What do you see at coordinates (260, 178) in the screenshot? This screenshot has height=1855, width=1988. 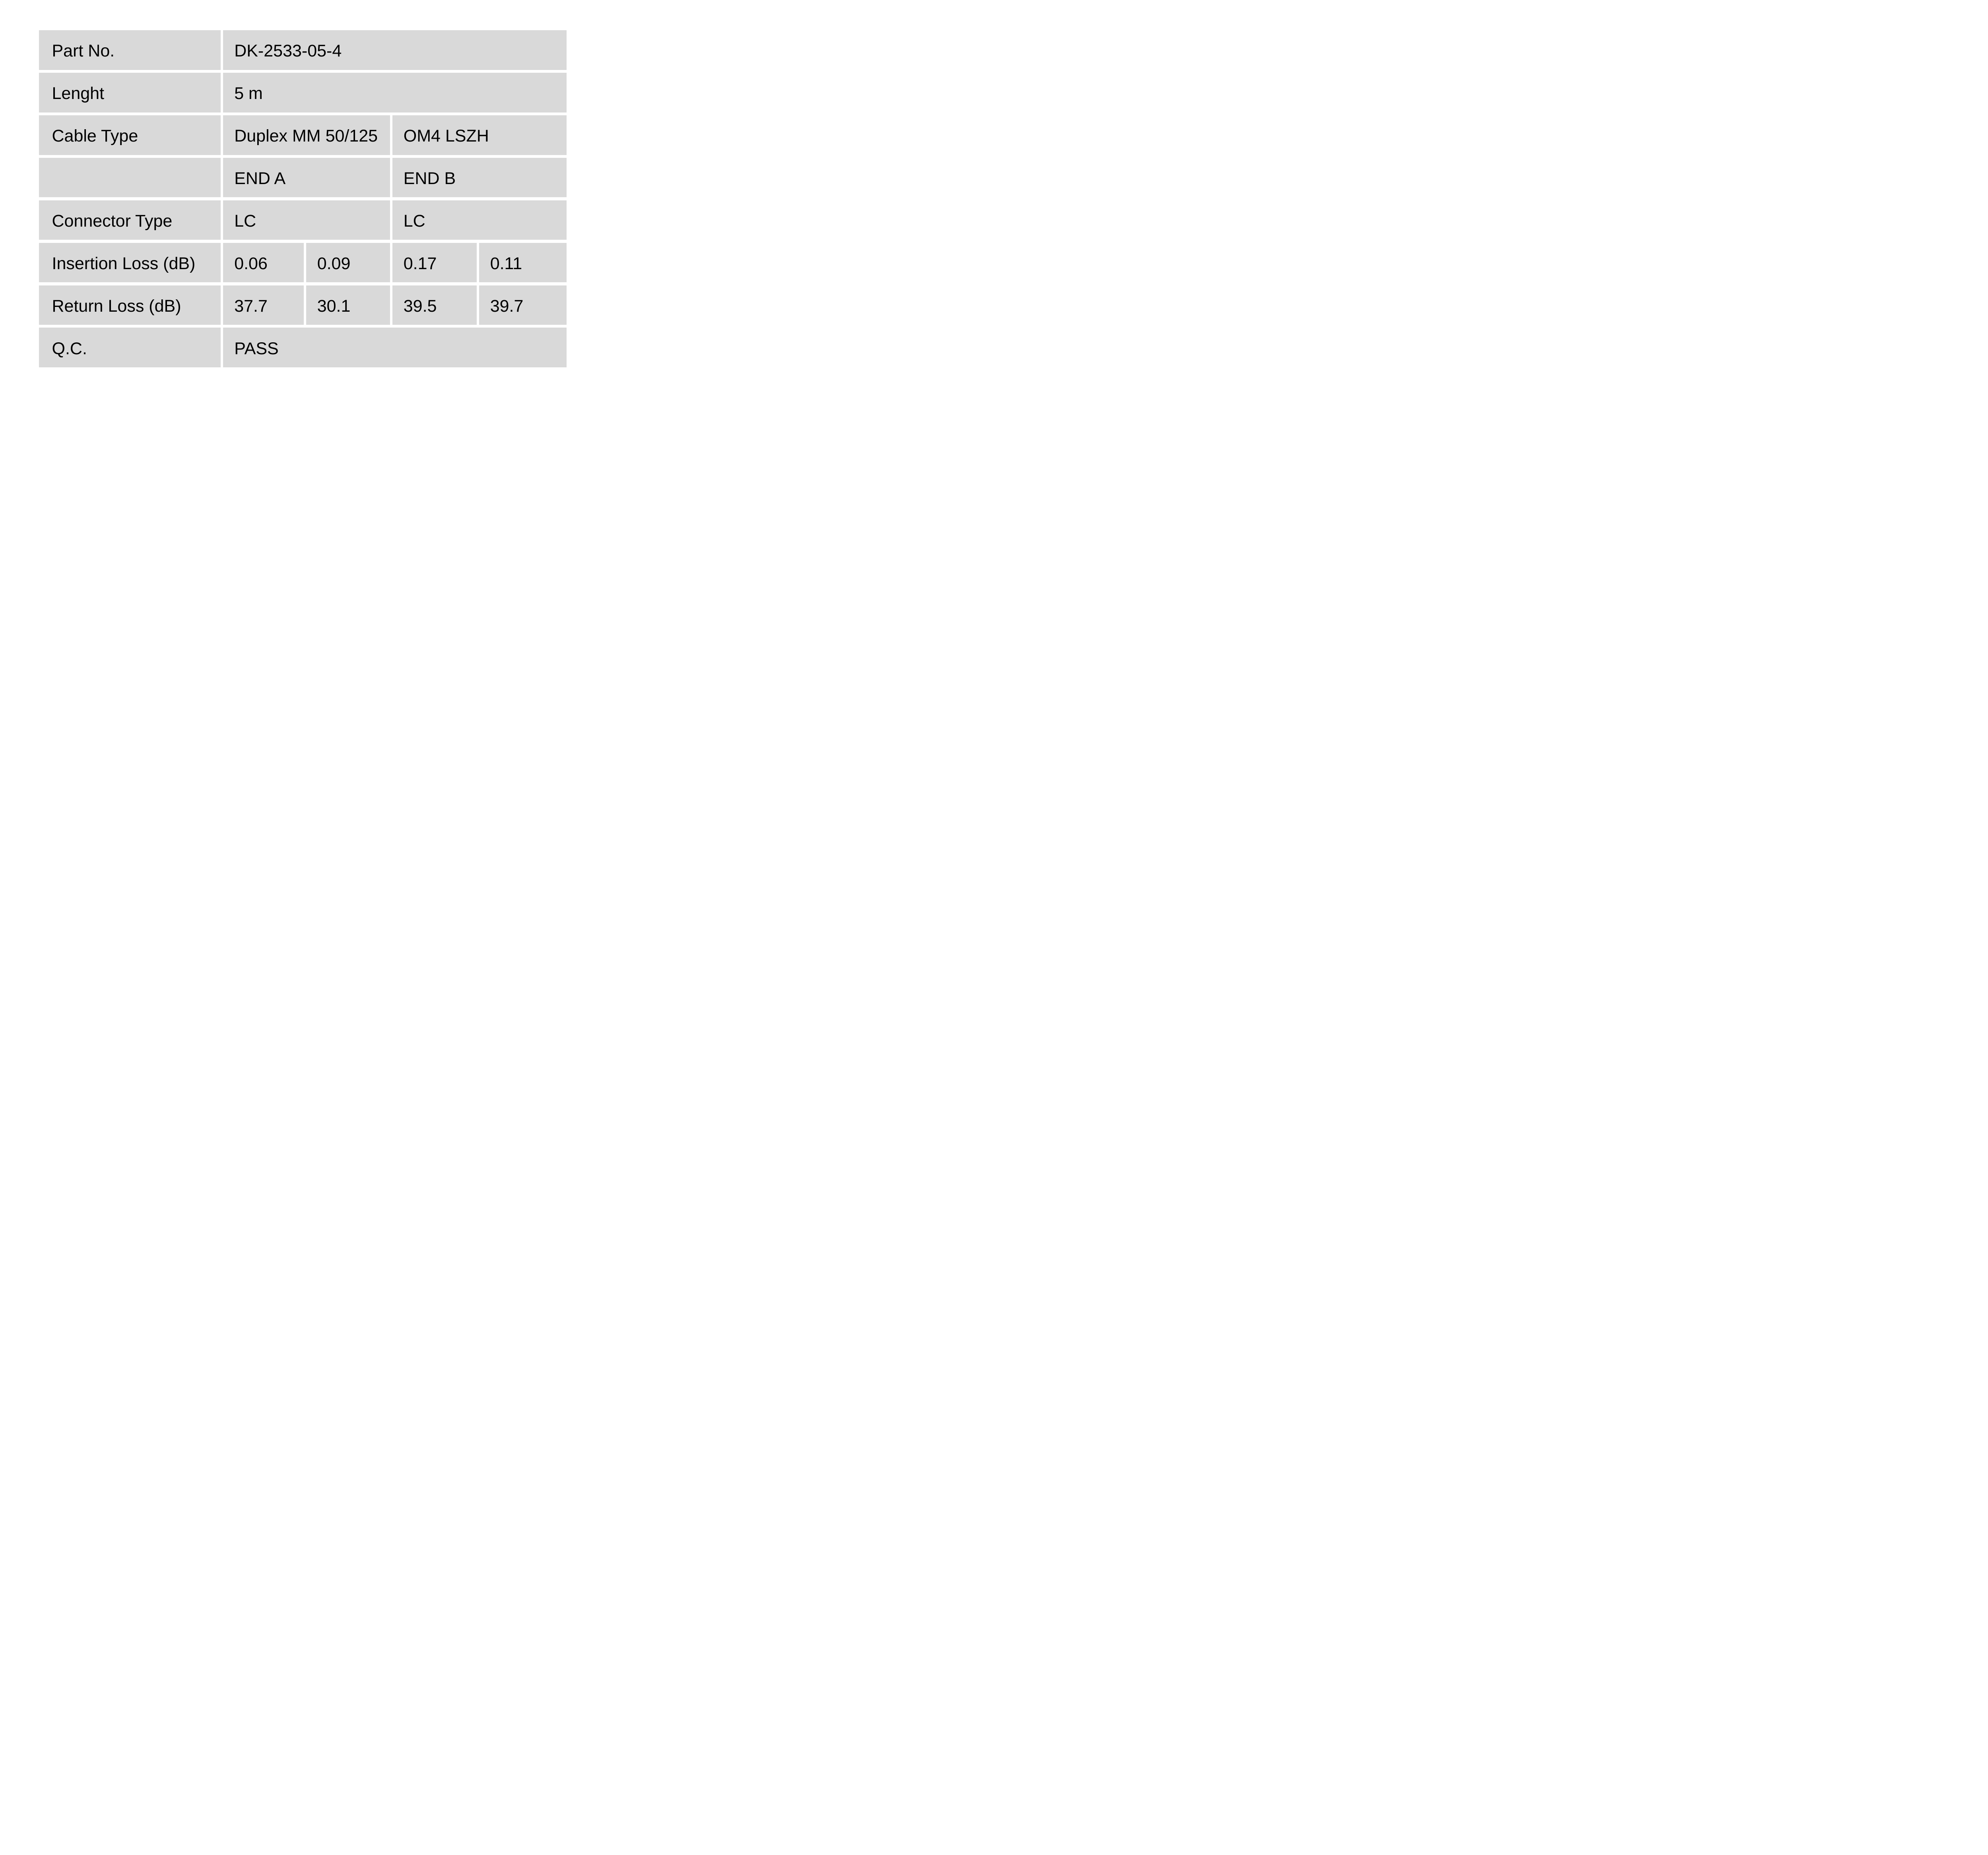 I see `end-a-header: END A` at bounding box center [260, 178].